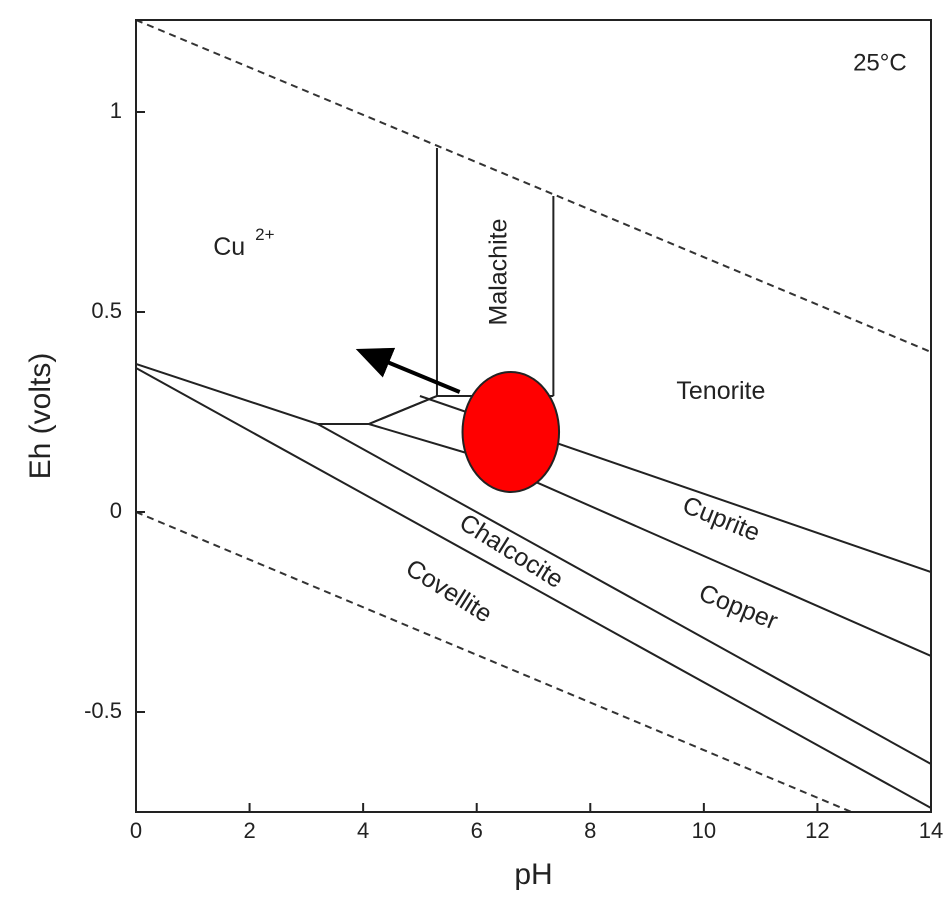 The image size is (951, 905). What do you see at coordinates (817, 830) in the screenshot?
I see `x-tick-label: 12` at bounding box center [817, 830].